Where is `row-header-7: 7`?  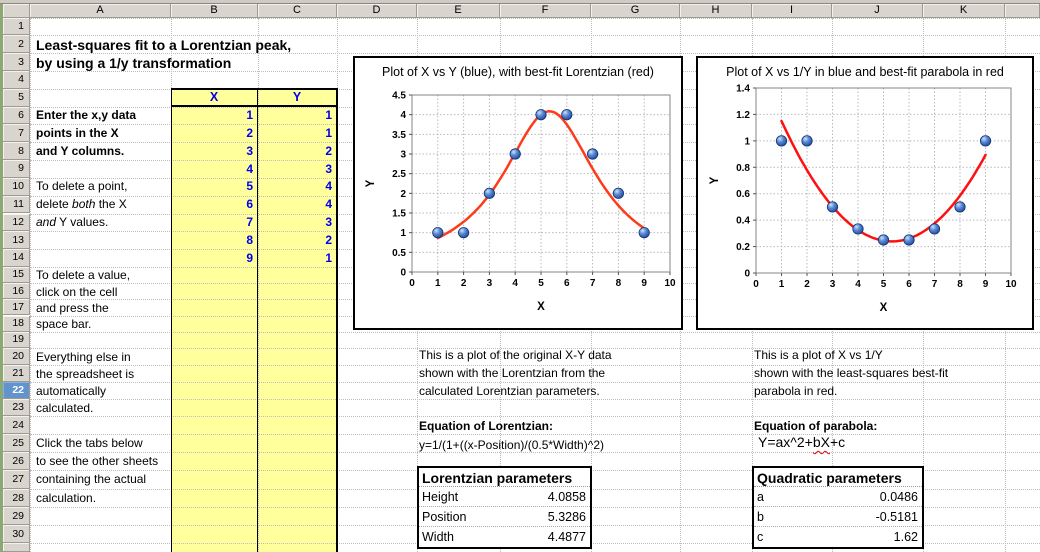
row-header-7: 7 is located at coordinates (16, 133).